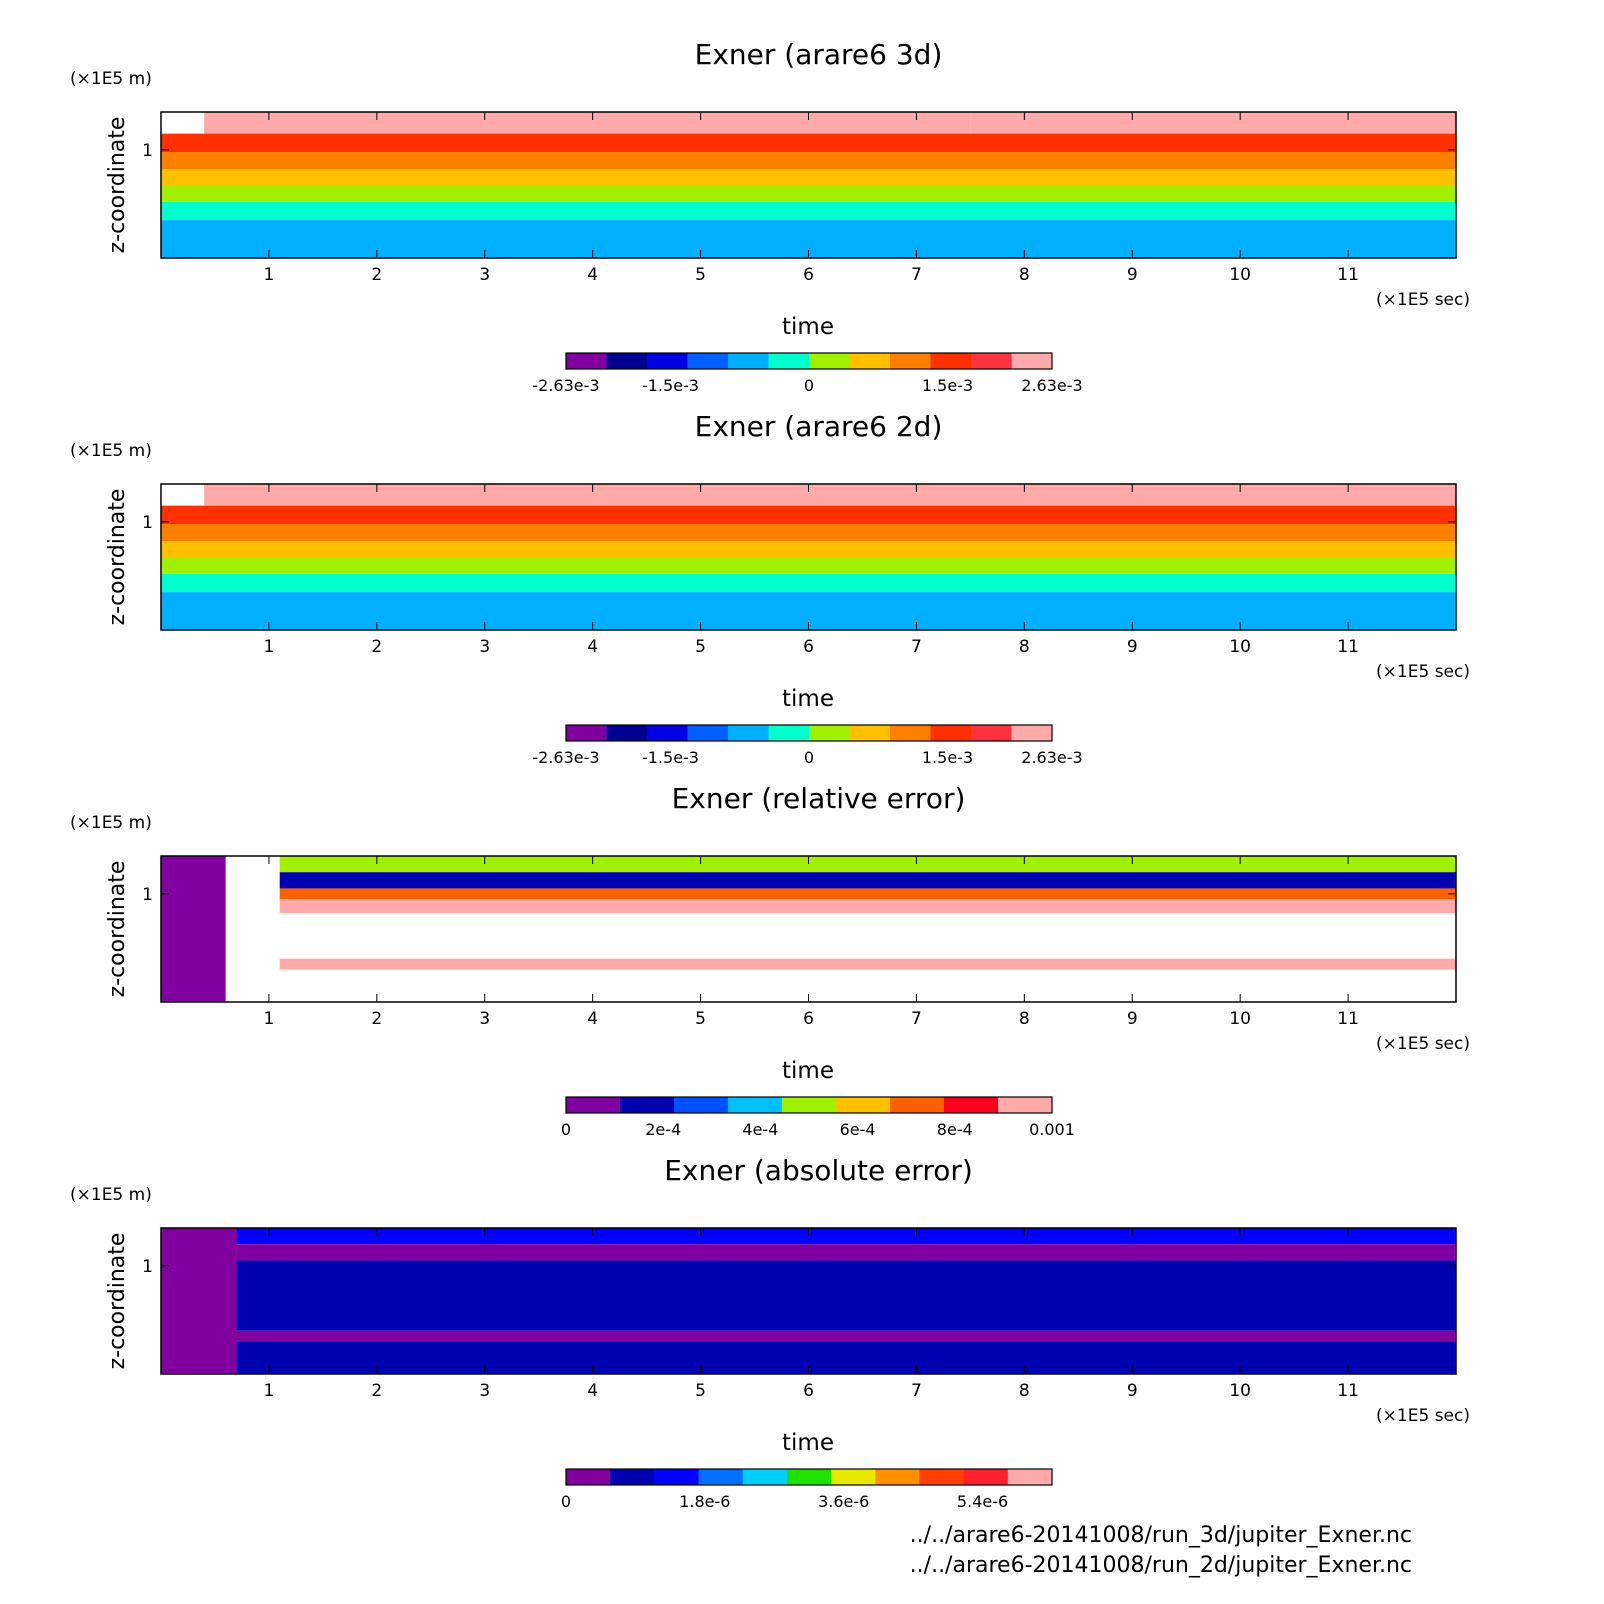 The image size is (1604, 1604). Describe the element at coordinates (1051, 385) in the screenshot. I see `colorbar-tick-label: 2.63e-3` at that location.